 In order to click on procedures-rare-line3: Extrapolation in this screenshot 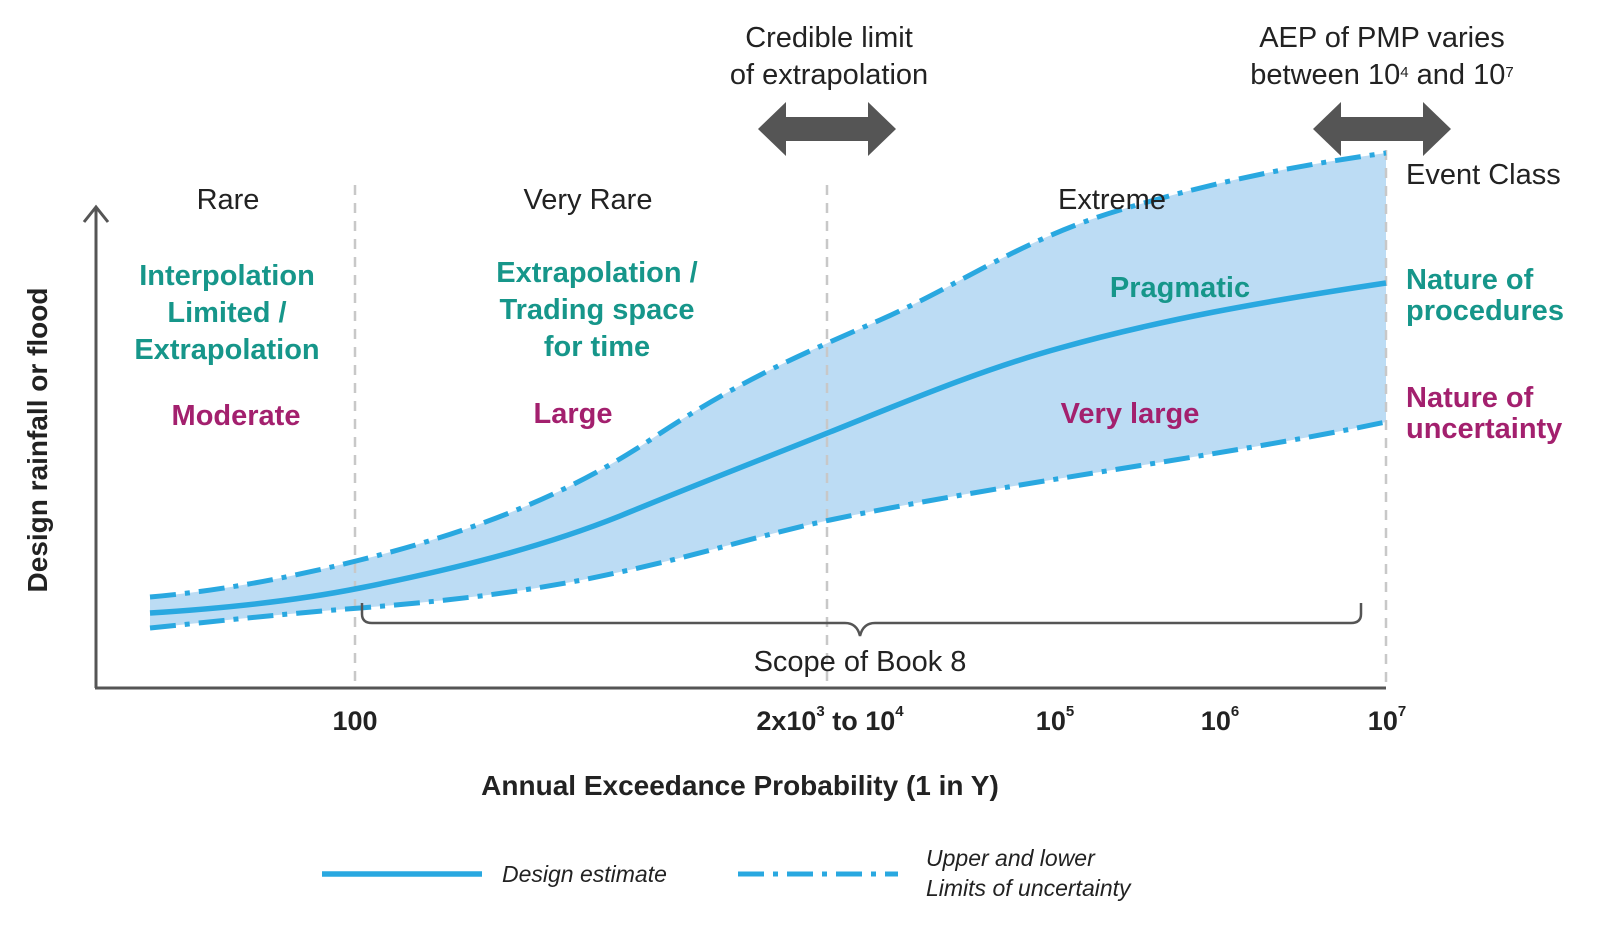, I will do `click(227, 350)`.